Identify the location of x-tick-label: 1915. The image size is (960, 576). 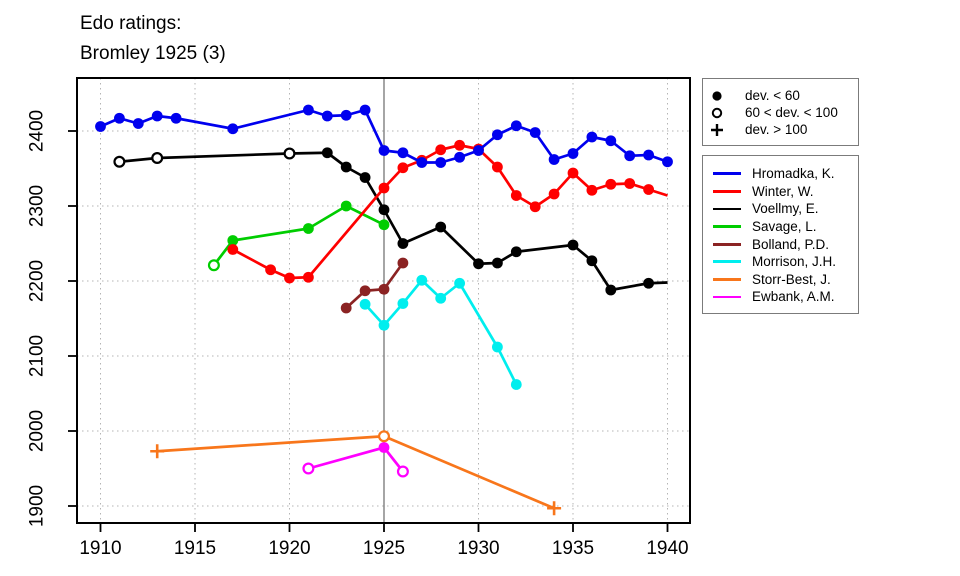
(195, 548).